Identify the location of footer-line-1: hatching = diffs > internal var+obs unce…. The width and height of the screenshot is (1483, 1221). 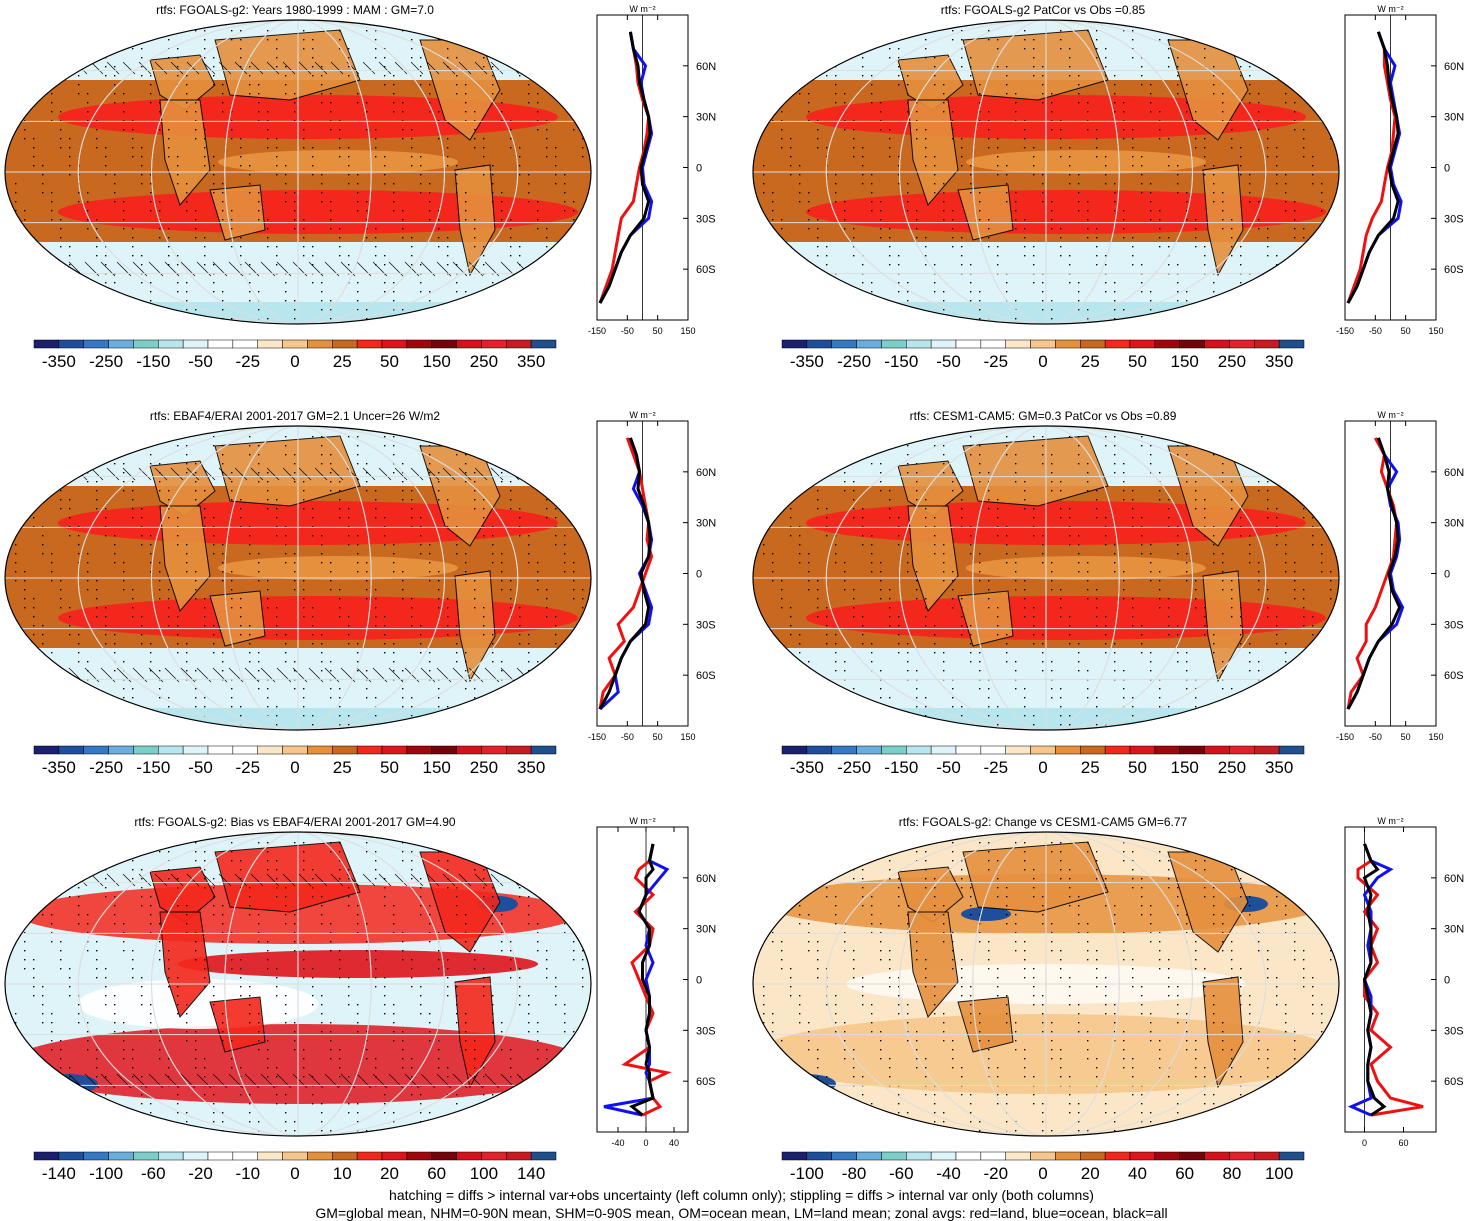
(741, 1195).